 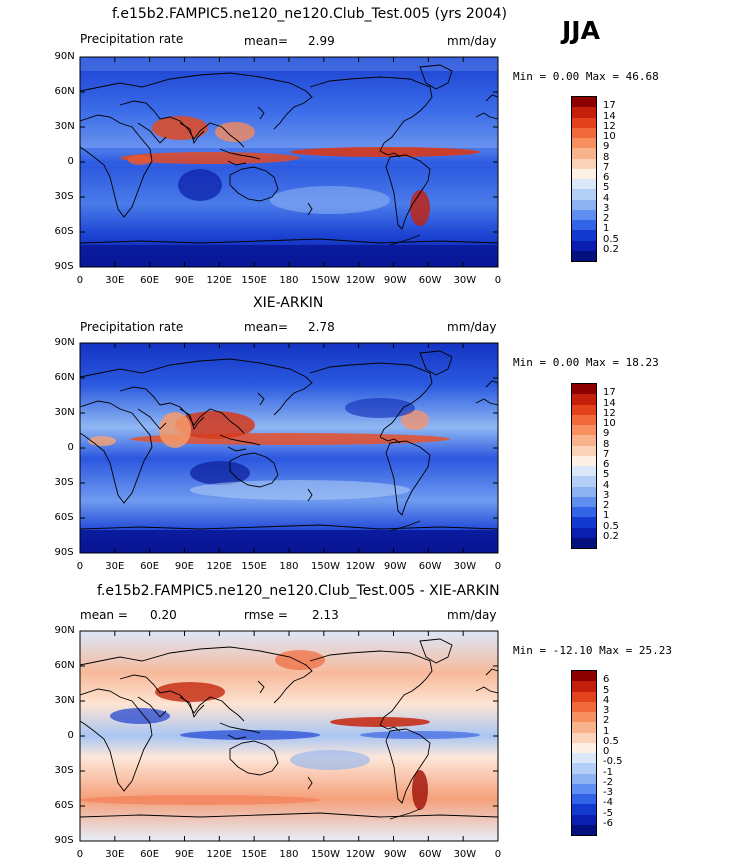 What do you see at coordinates (163, 615) in the screenshot?
I see `panel3-mean-value: 0.20` at bounding box center [163, 615].